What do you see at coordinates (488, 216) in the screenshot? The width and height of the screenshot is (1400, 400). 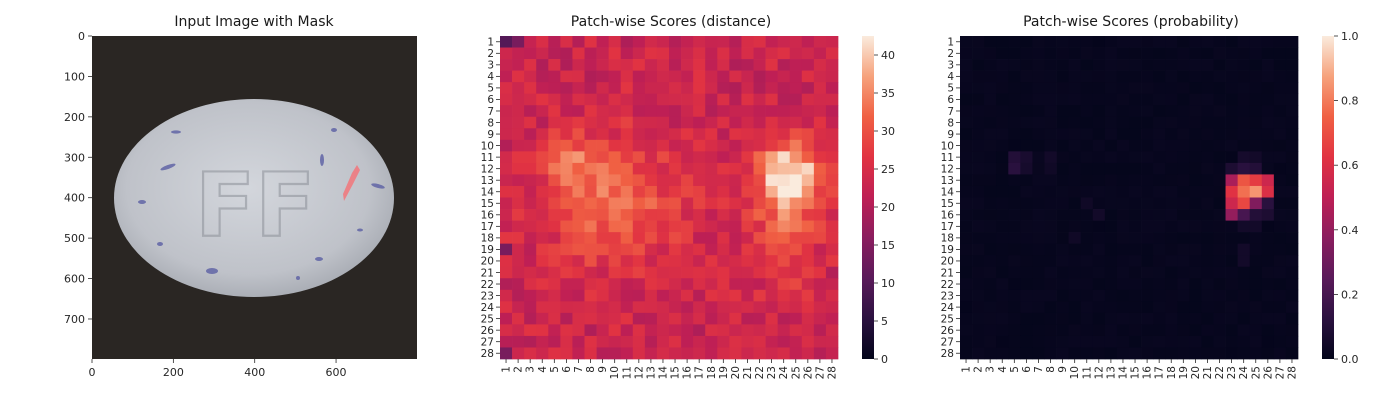 I see `row-label: 16` at bounding box center [488, 216].